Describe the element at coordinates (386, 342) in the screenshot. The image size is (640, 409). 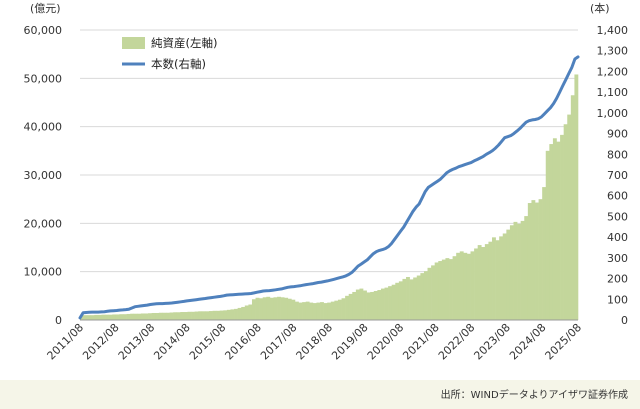
I see `x-tick-label: 2020/08` at that location.